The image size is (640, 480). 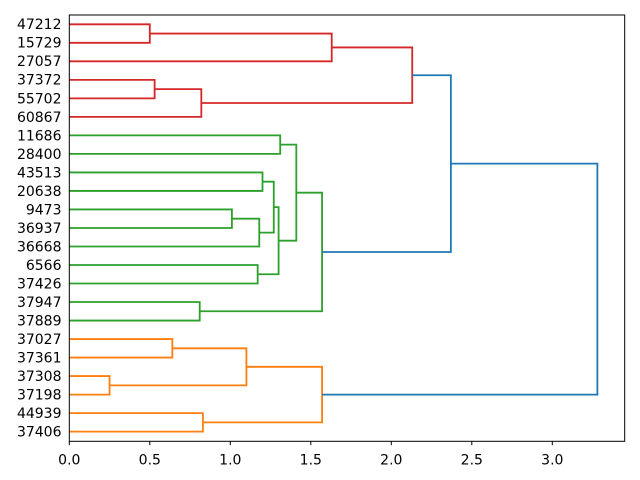 I want to click on leaf-label: 15729, so click(x=39, y=44).